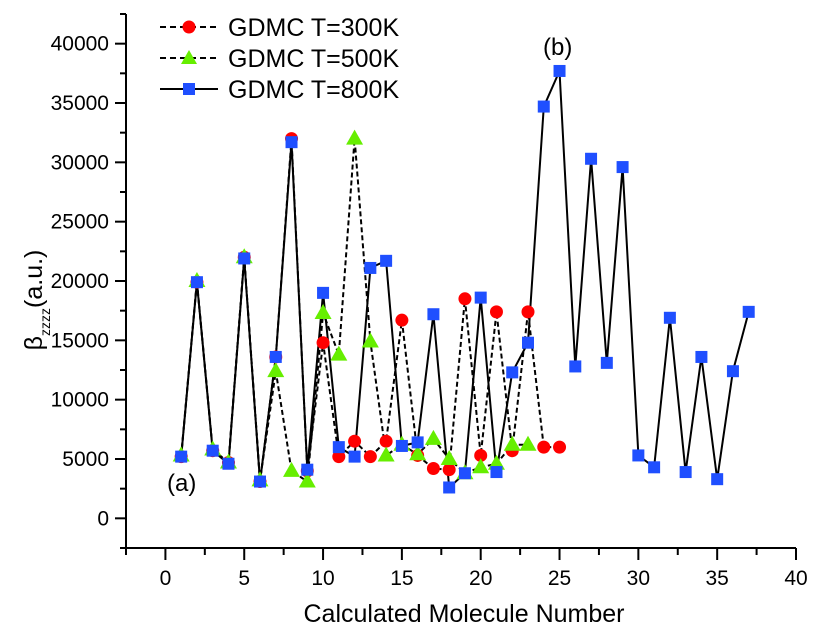  I want to click on x-tick-label: 35, so click(716, 578).